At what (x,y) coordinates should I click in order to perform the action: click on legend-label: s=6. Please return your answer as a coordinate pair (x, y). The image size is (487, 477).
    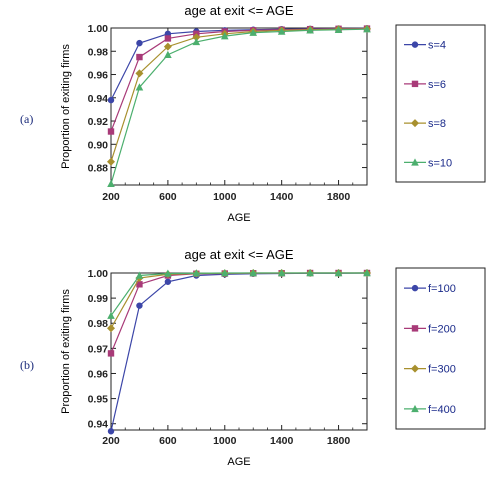
    Looking at the image, I should click on (437, 85).